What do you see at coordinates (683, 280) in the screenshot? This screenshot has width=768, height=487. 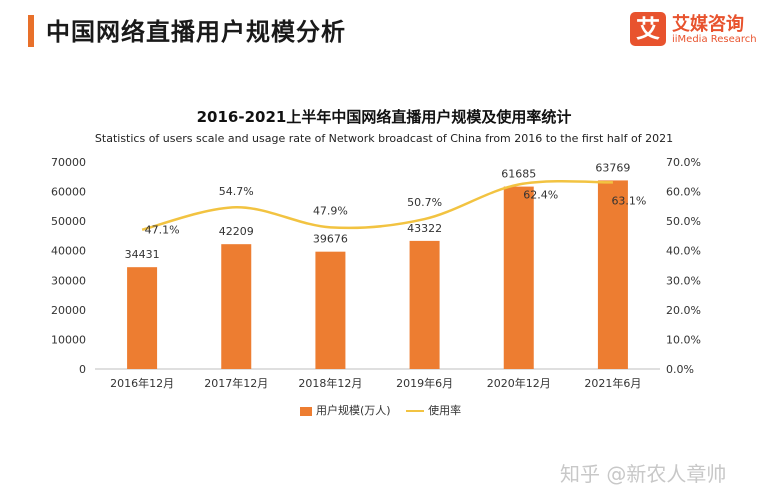 I see `y-right-tick-label: 30.0%` at bounding box center [683, 280].